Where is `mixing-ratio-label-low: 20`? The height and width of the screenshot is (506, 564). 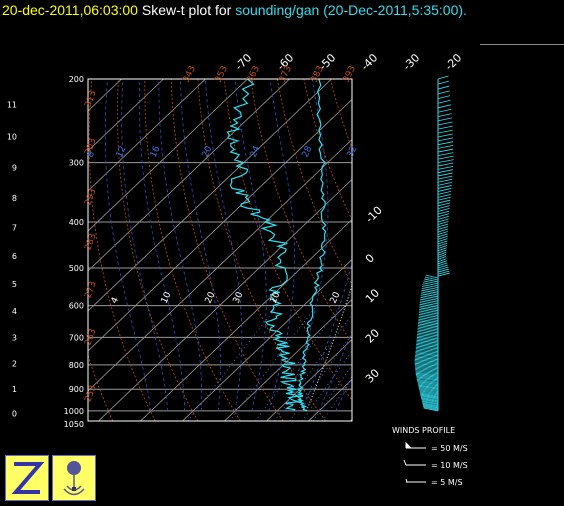
mixing-ratio-label-low: 20 is located at coordinates (336, 297).